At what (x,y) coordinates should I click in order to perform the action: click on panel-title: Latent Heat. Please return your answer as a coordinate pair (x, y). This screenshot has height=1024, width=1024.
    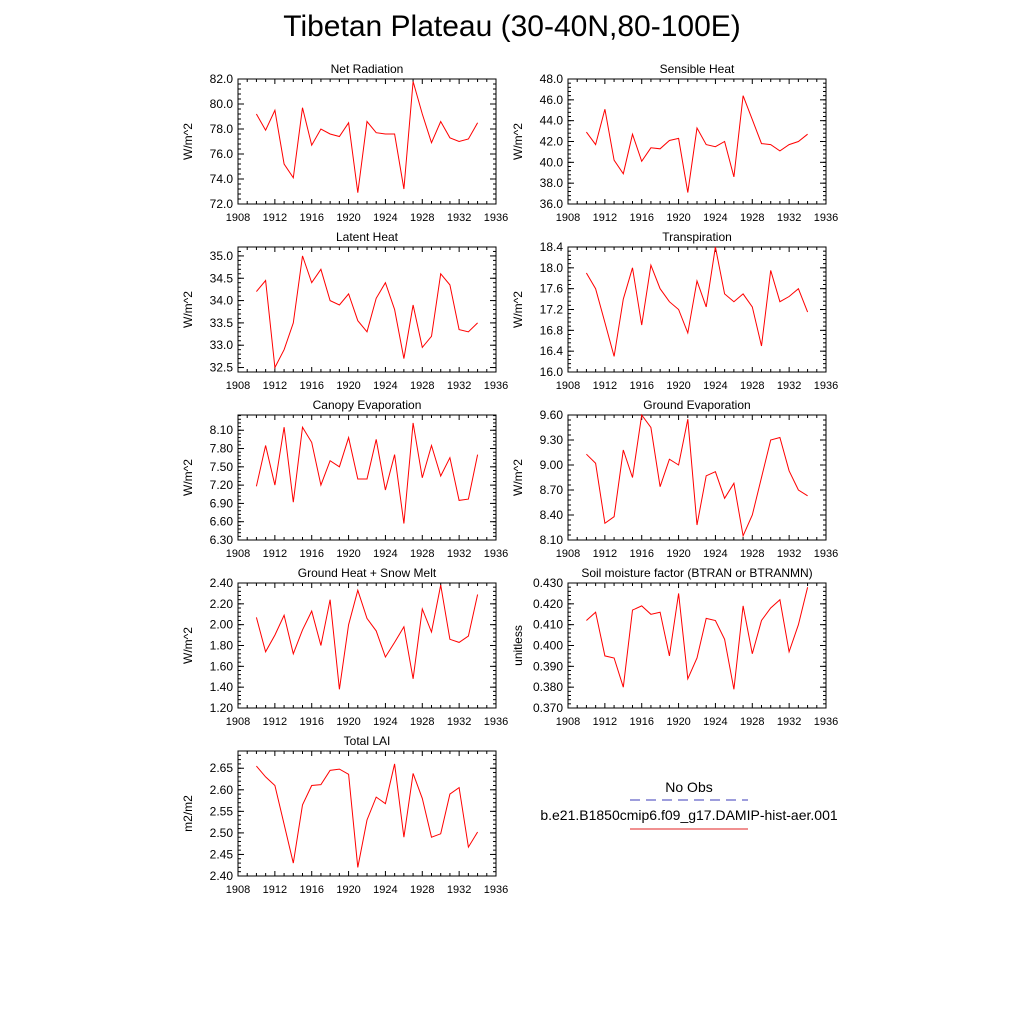
    Looking at the image, I should click on (367, 237).